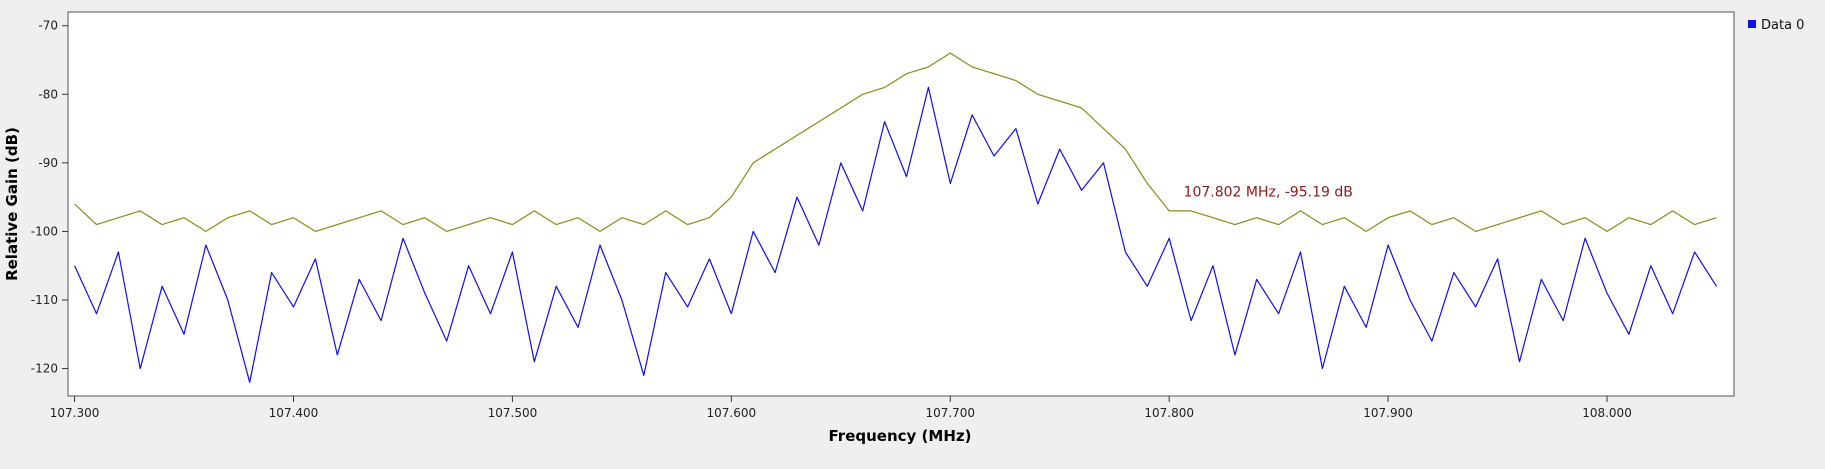 The image size is (1825, 469). Describe the element at coordinates (1169, 413) in the screenshot. I see `x-tick-label: 107.800` at that location.